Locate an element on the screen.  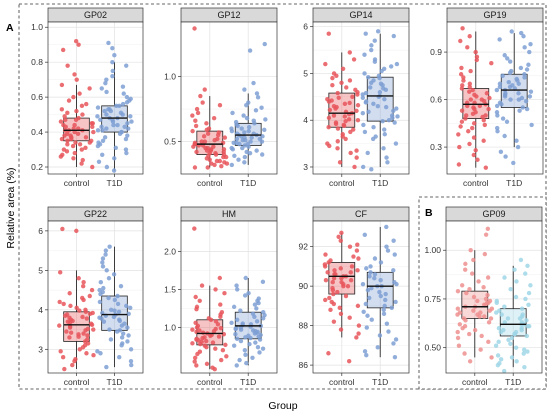
y-tick-label: 3 is located at coordinates (305, 167).